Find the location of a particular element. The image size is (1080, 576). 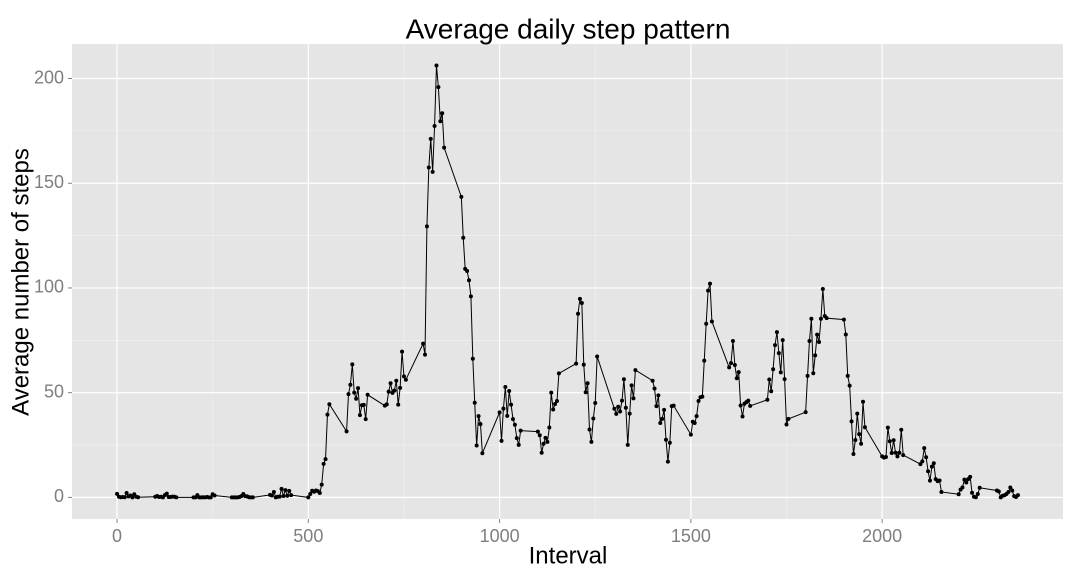

x-tick-label: 500 is located at coordinates (308, 536).